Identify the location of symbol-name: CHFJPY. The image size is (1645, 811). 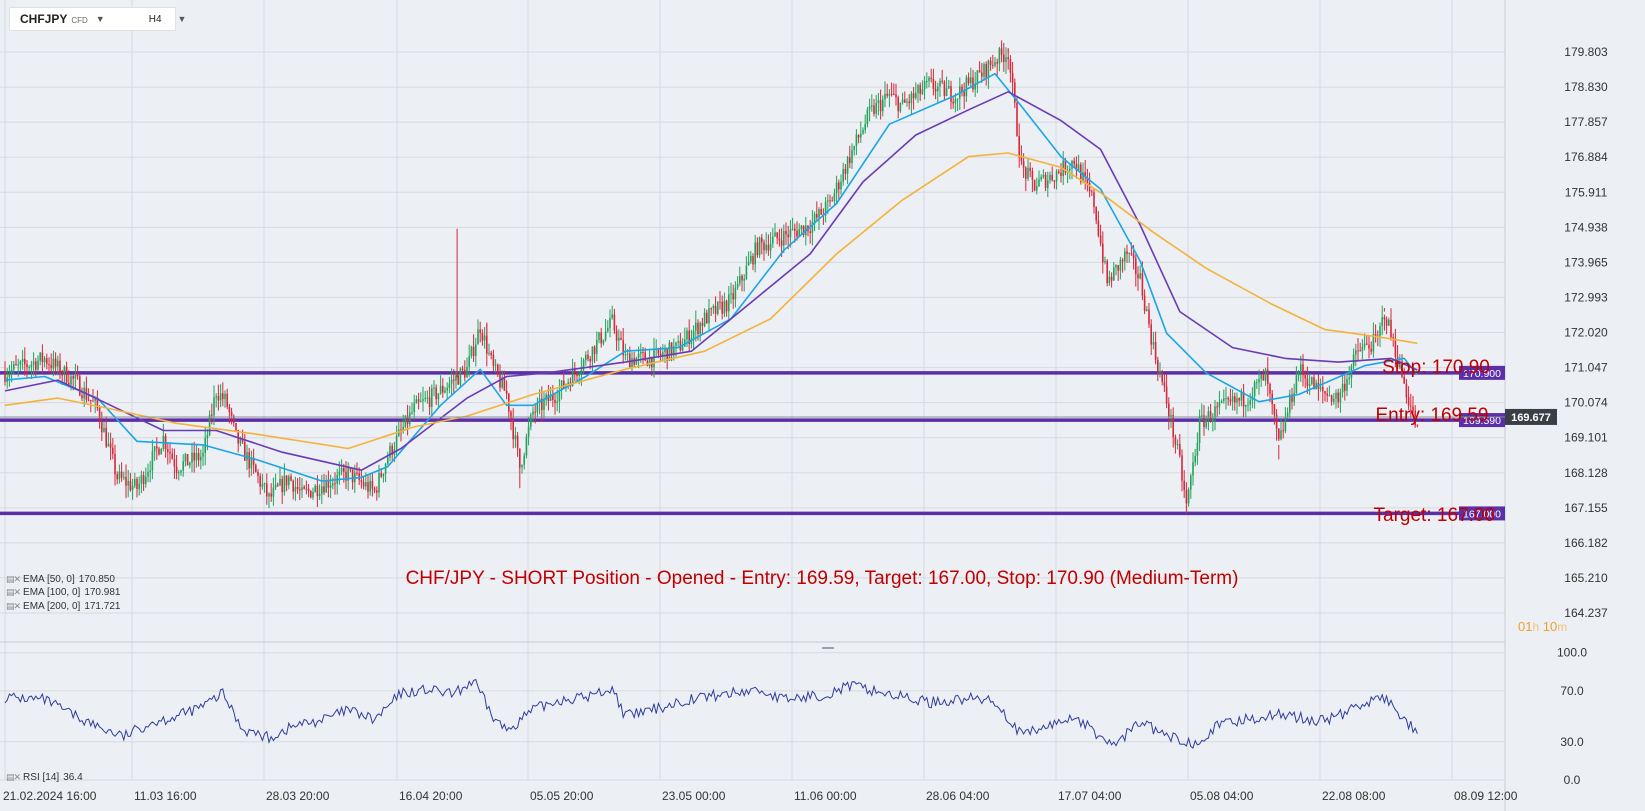
(44, 19).